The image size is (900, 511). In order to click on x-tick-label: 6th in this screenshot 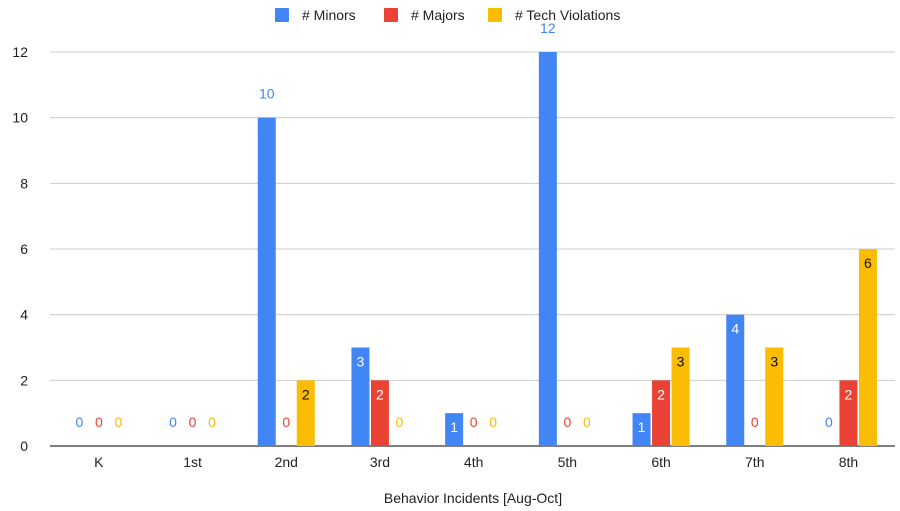, I will do `click(660, 462)`.